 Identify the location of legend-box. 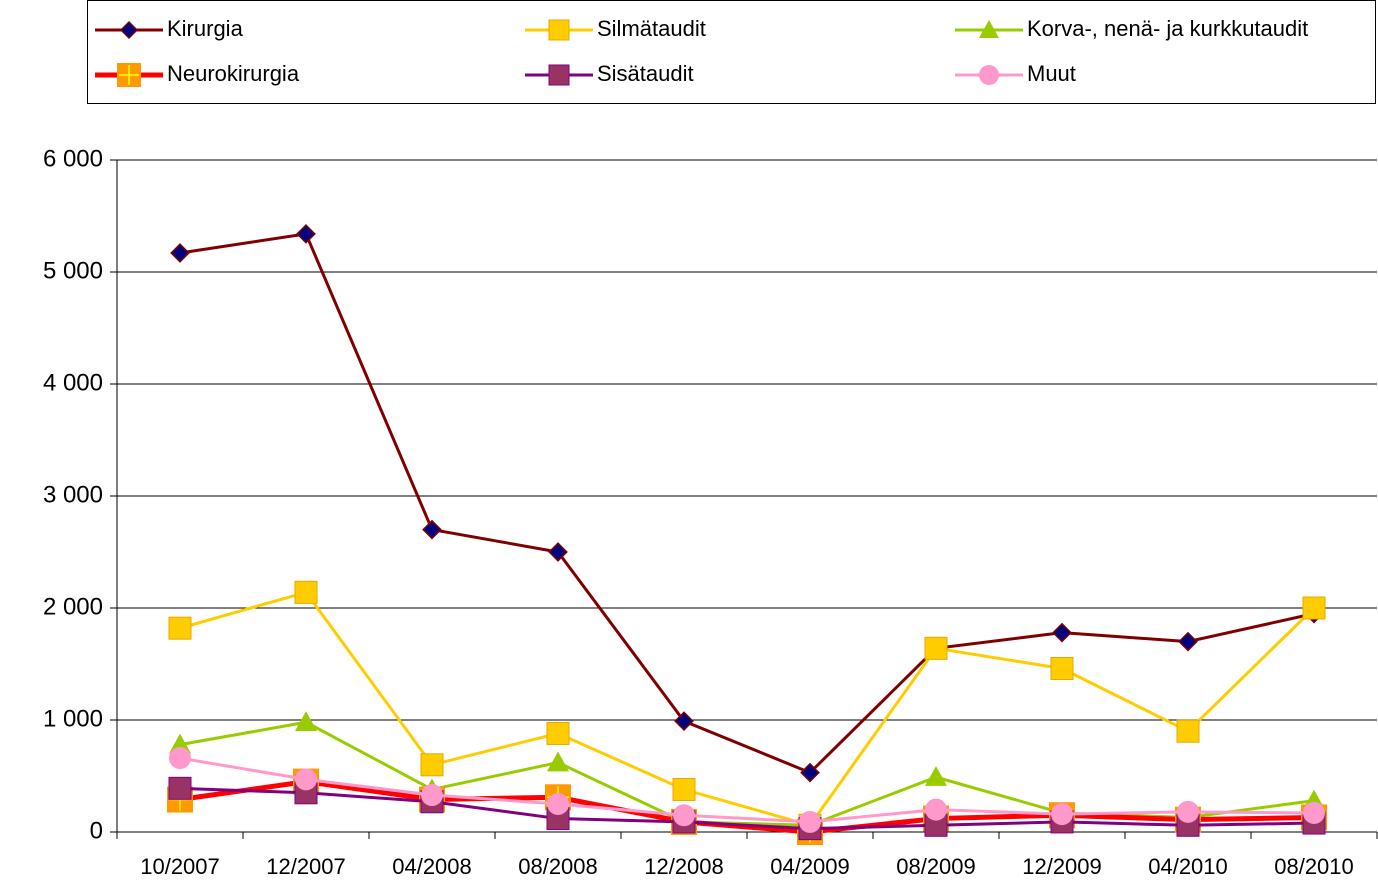
(731, 52).